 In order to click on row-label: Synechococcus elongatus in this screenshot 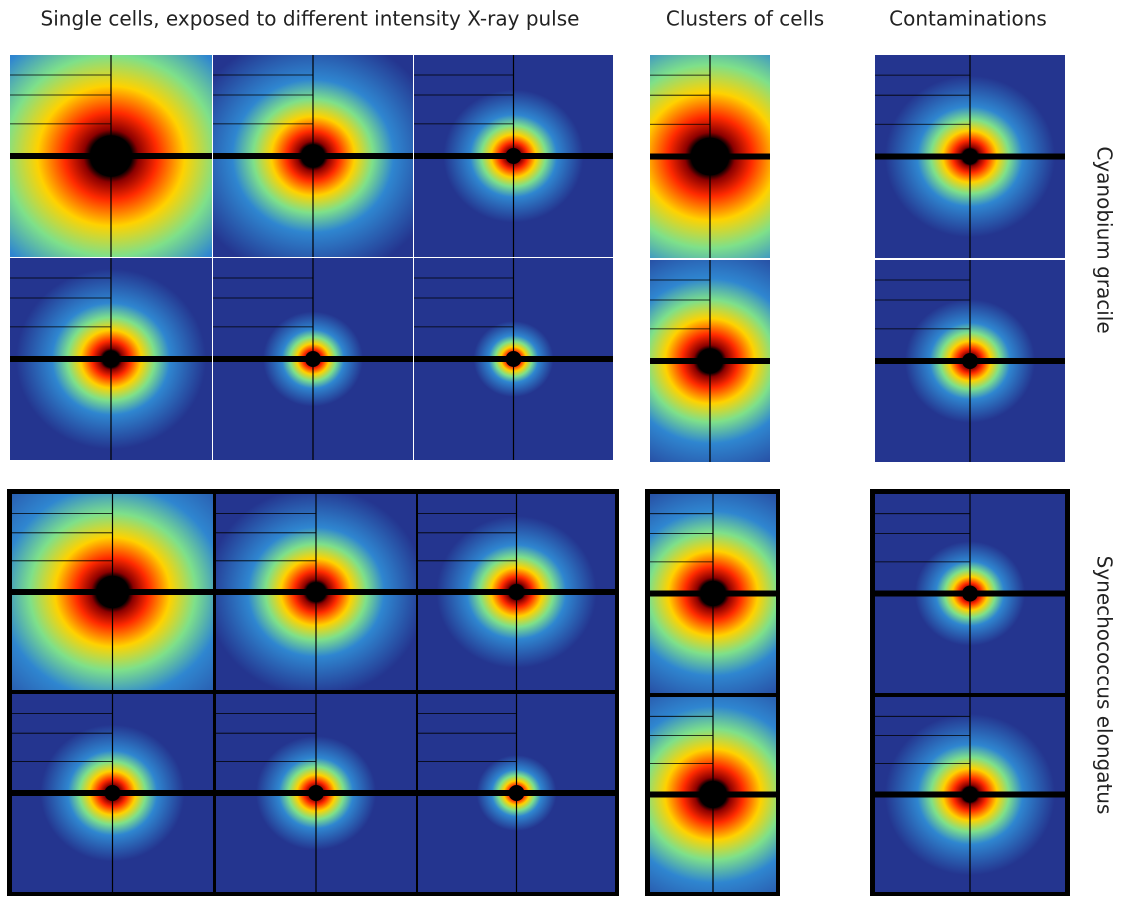, I will do `click(1105, 685)`.